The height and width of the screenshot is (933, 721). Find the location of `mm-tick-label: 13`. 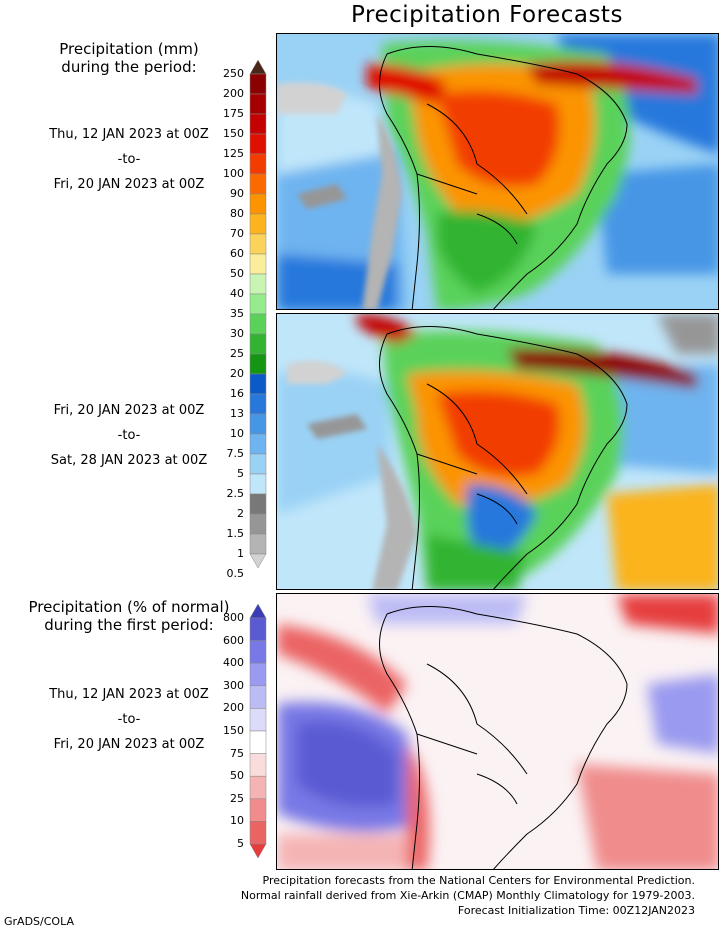

mm-tick-label: 13 is located at coordinates (237, 413).